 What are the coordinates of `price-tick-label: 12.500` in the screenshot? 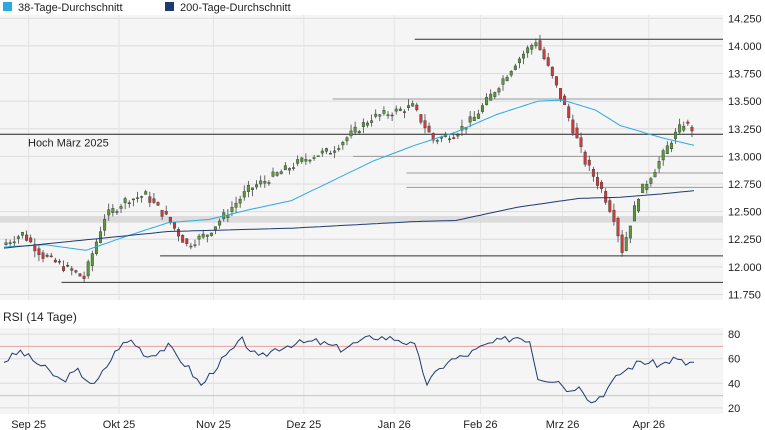 It's located at (745, 213).